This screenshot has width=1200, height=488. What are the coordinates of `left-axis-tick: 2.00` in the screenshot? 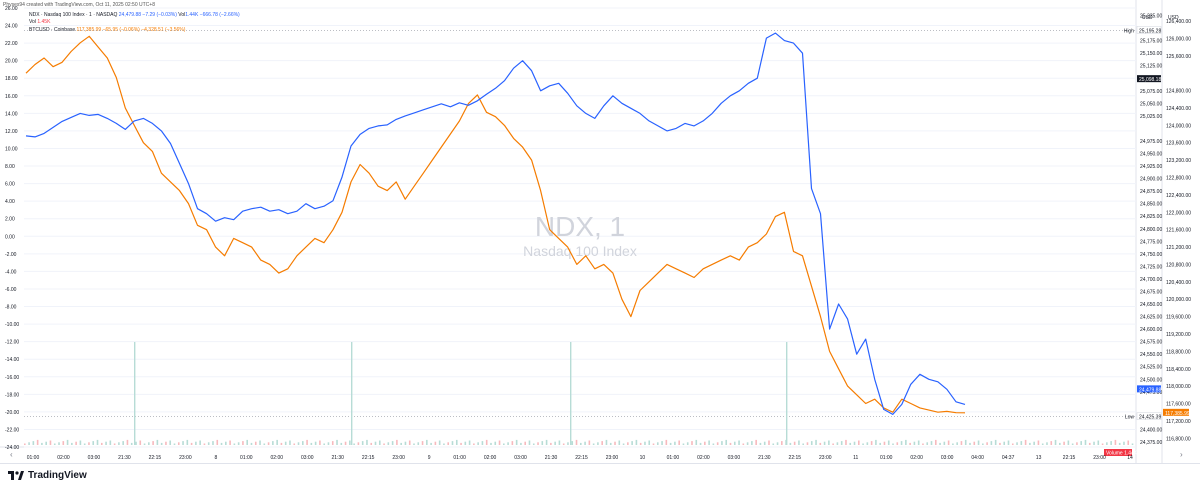 It's located at (10, 220).